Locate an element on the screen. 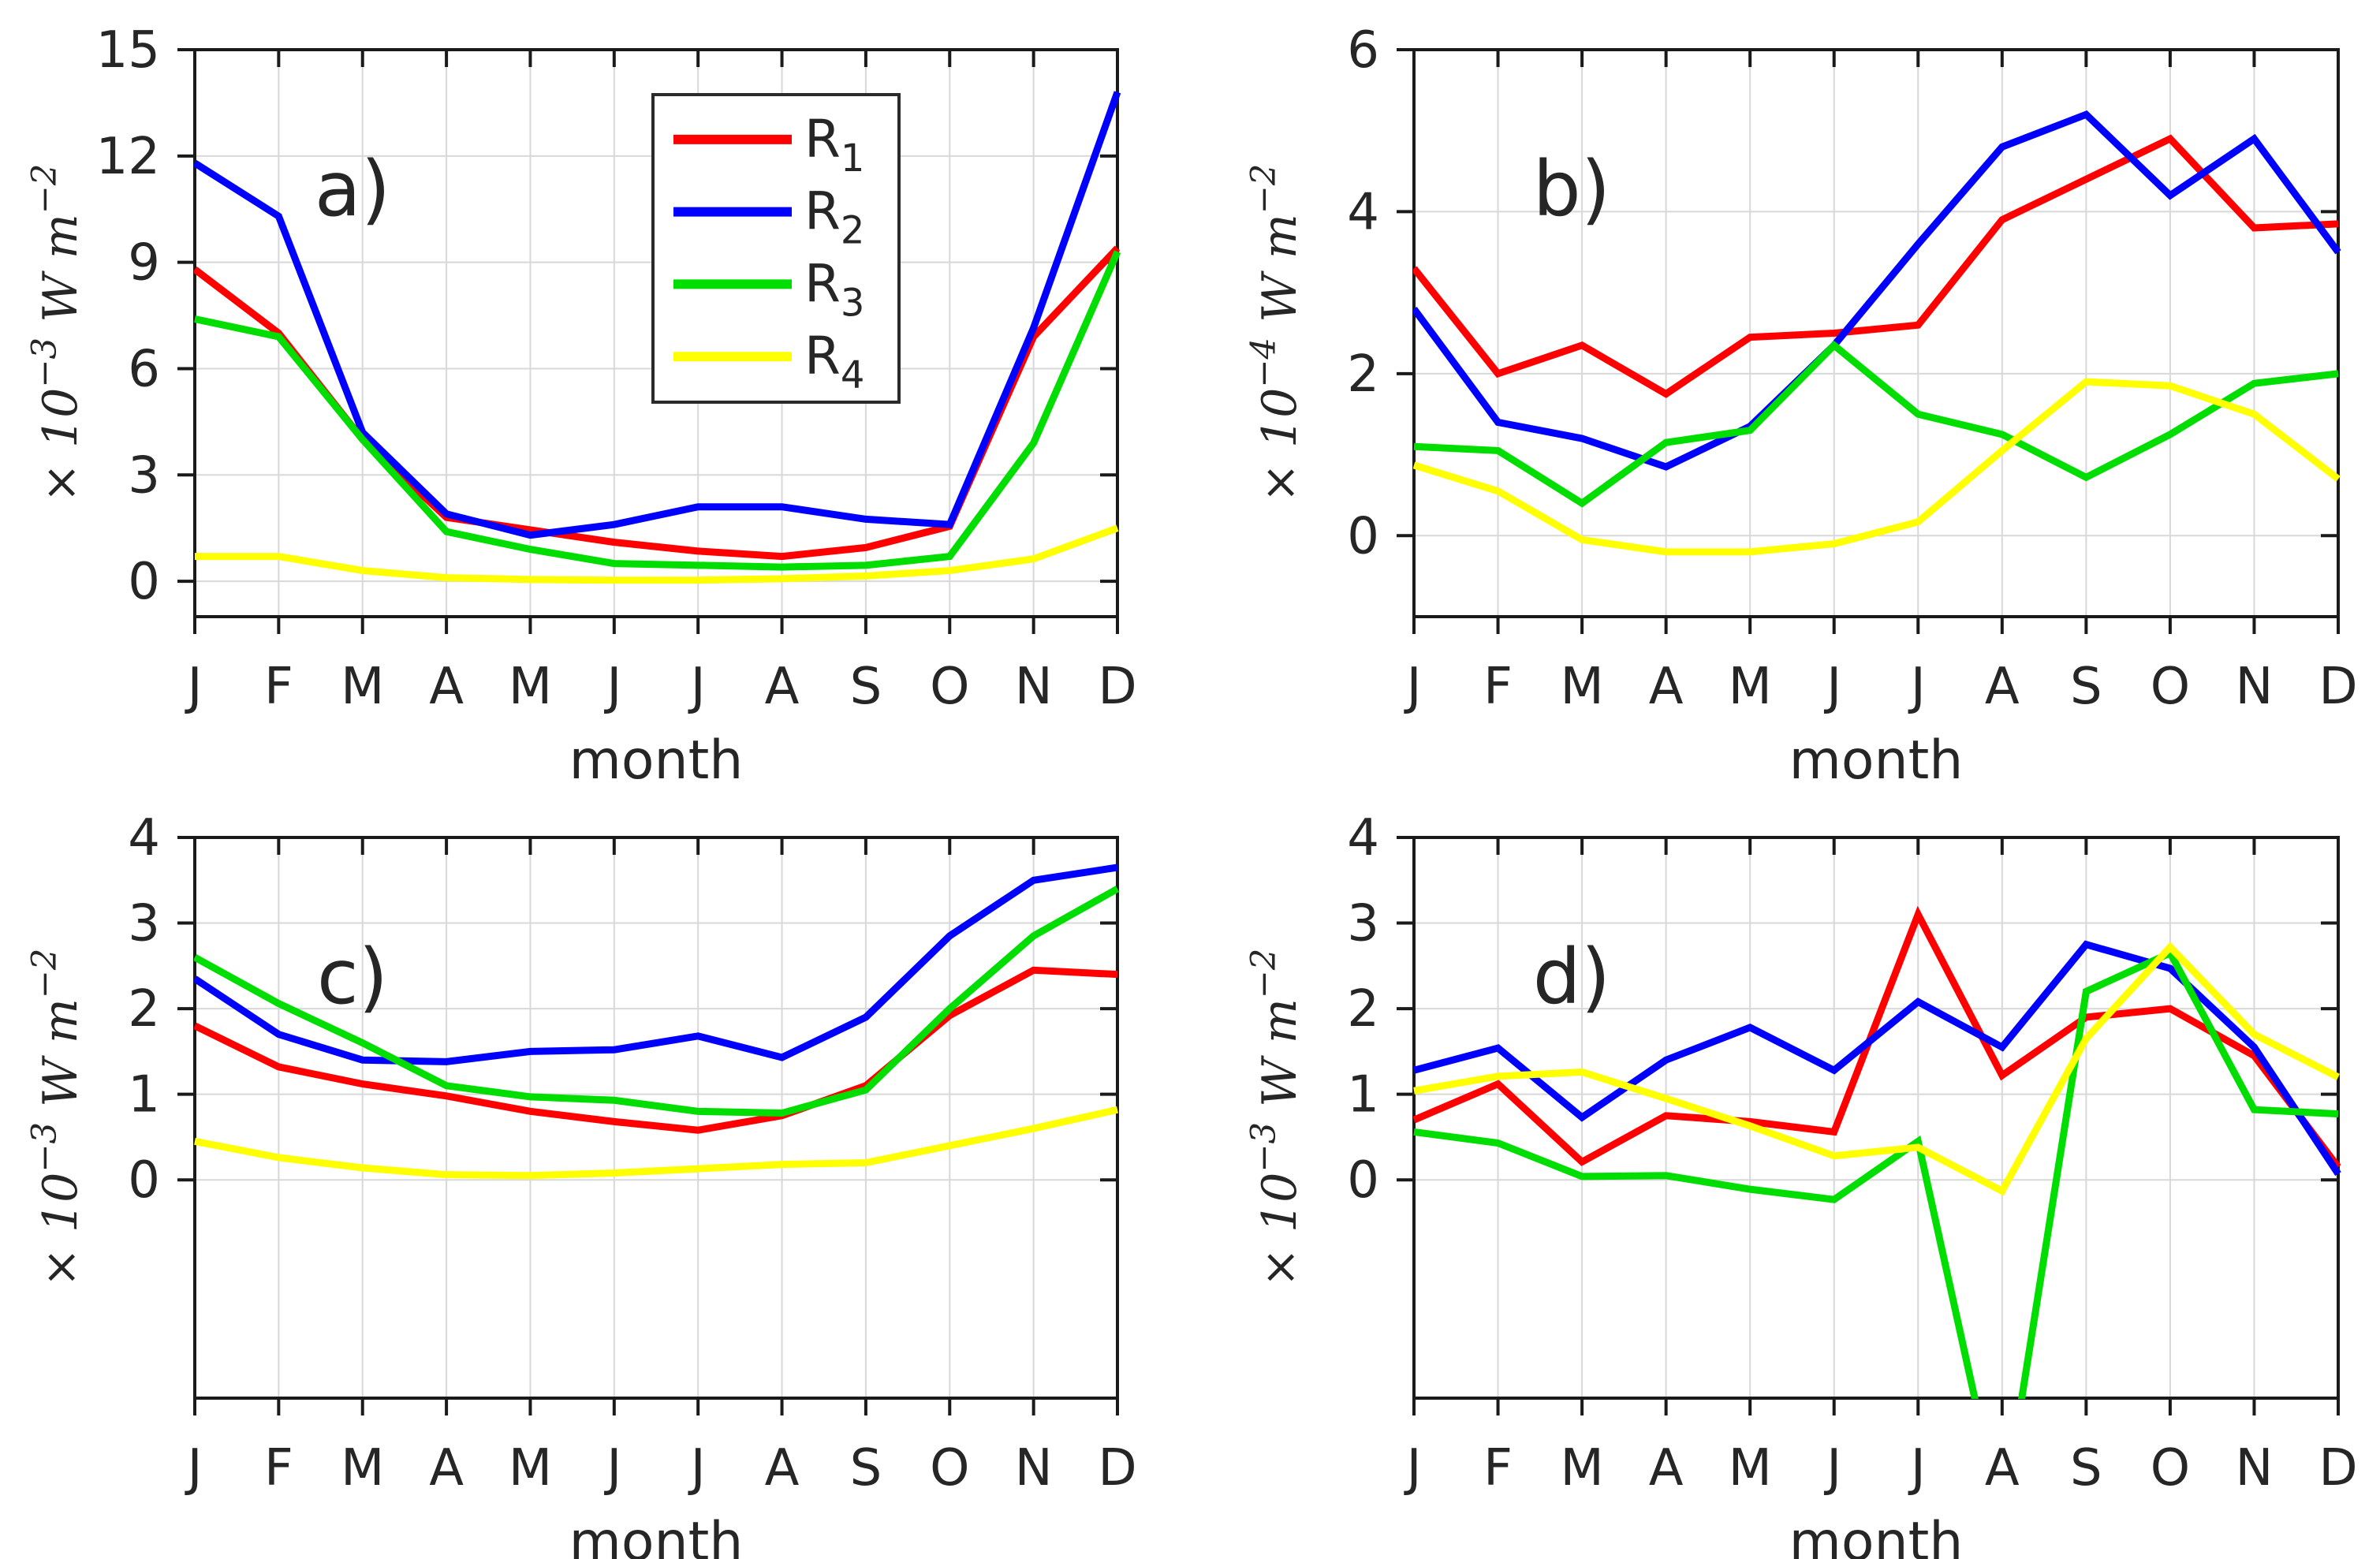 This screenshot has width=2380, height=1559. panel-letter: c) is located at coordinates (352, 977).